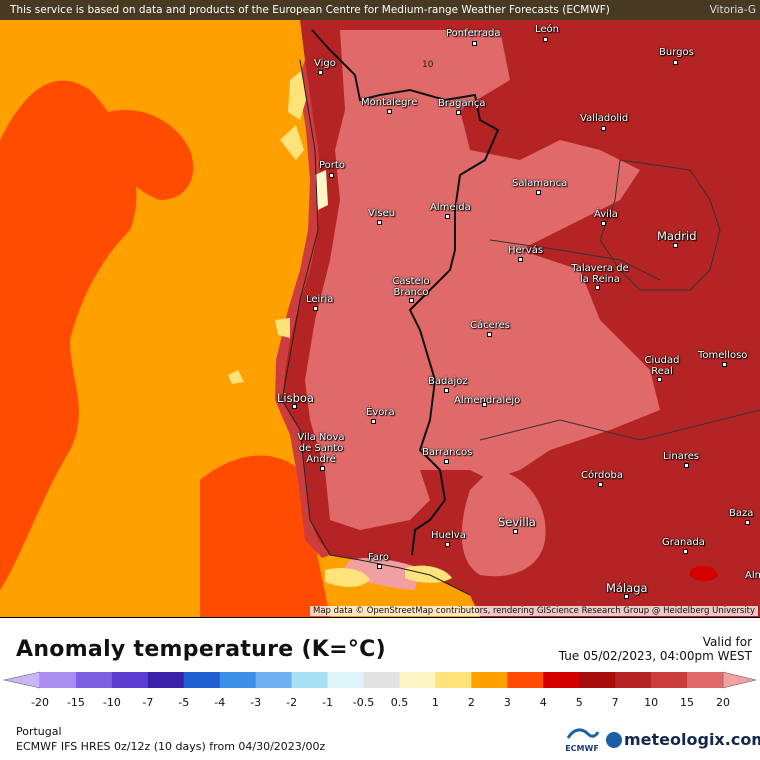 The image size is (760, 760). Describe the element at coordinates (265, 536) in the screenshot. I see `ocean-anomaly-band-south` at that location.